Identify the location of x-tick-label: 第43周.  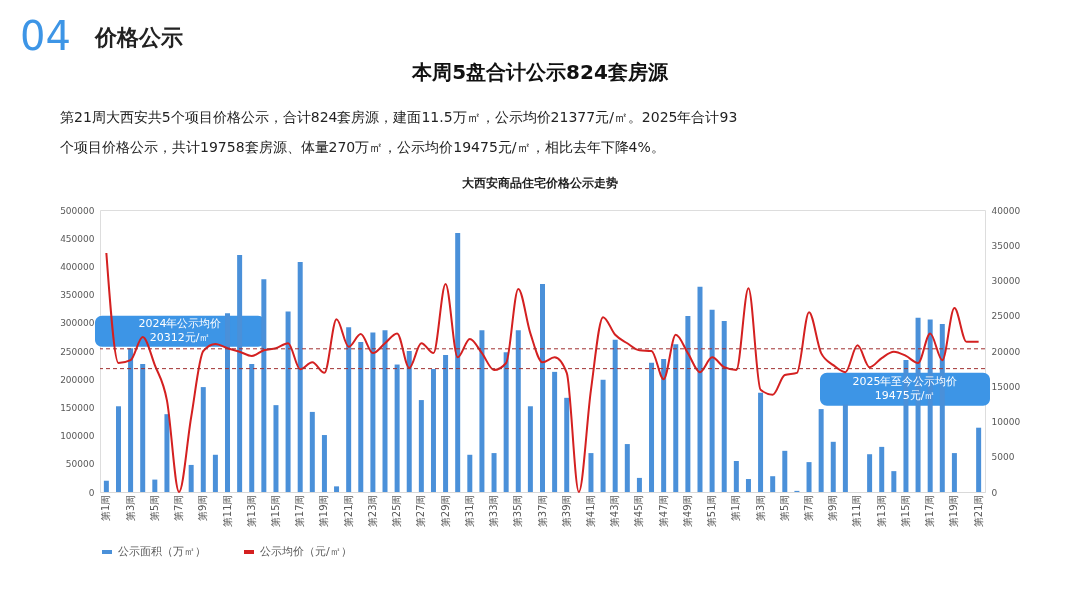
(615, 511).